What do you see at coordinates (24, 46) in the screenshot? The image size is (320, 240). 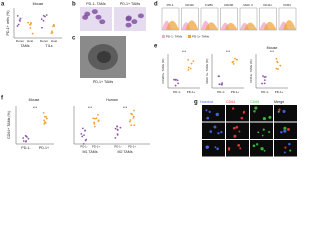 I see `group-label: TAMs` at bounding box center [24, 46].